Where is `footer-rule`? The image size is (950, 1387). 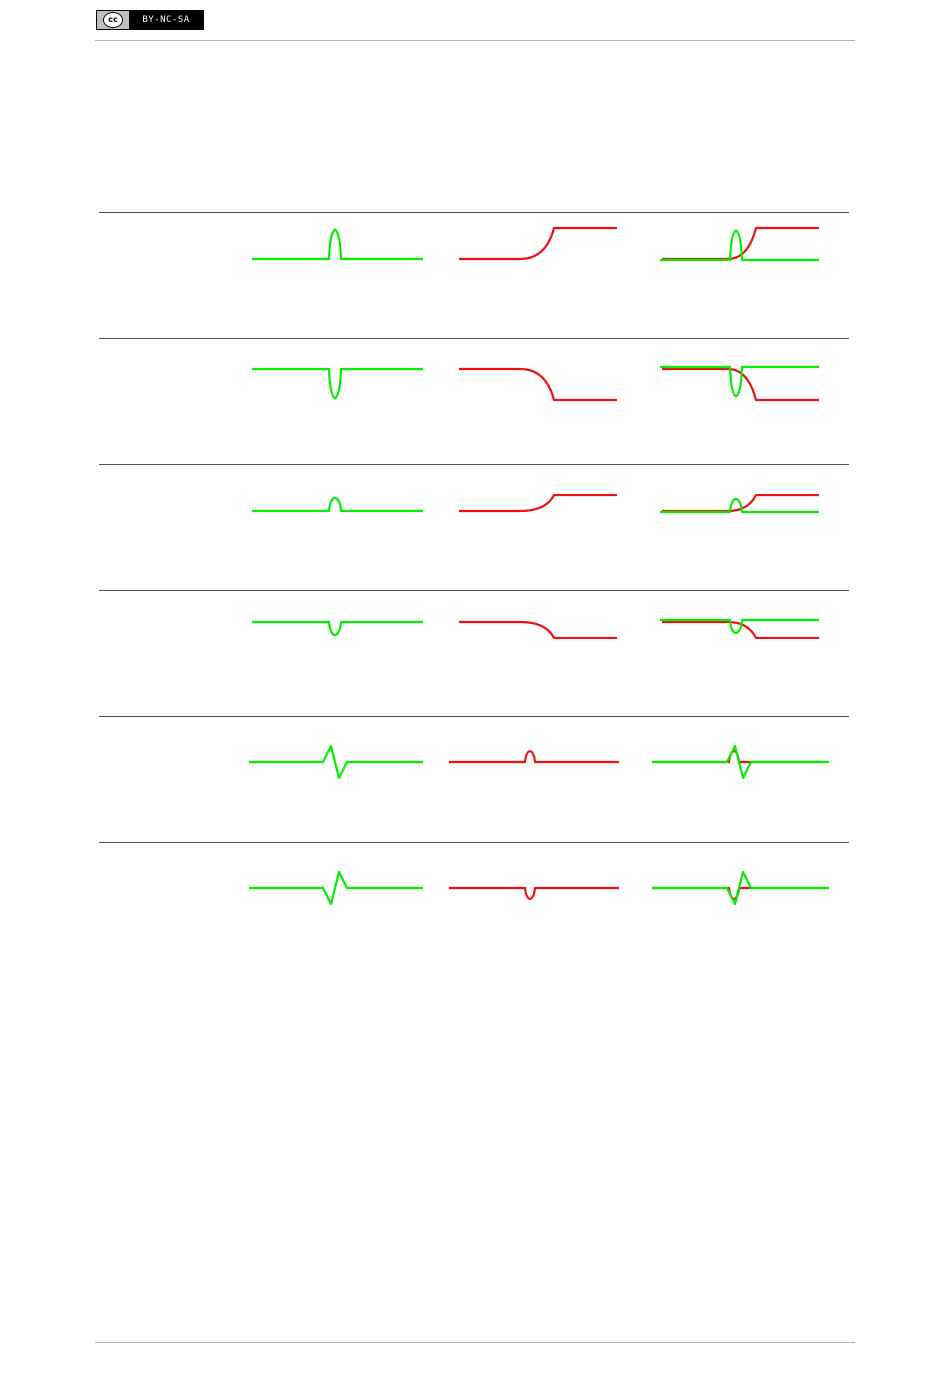 footer-rule is located at coordinates (475, 1342).